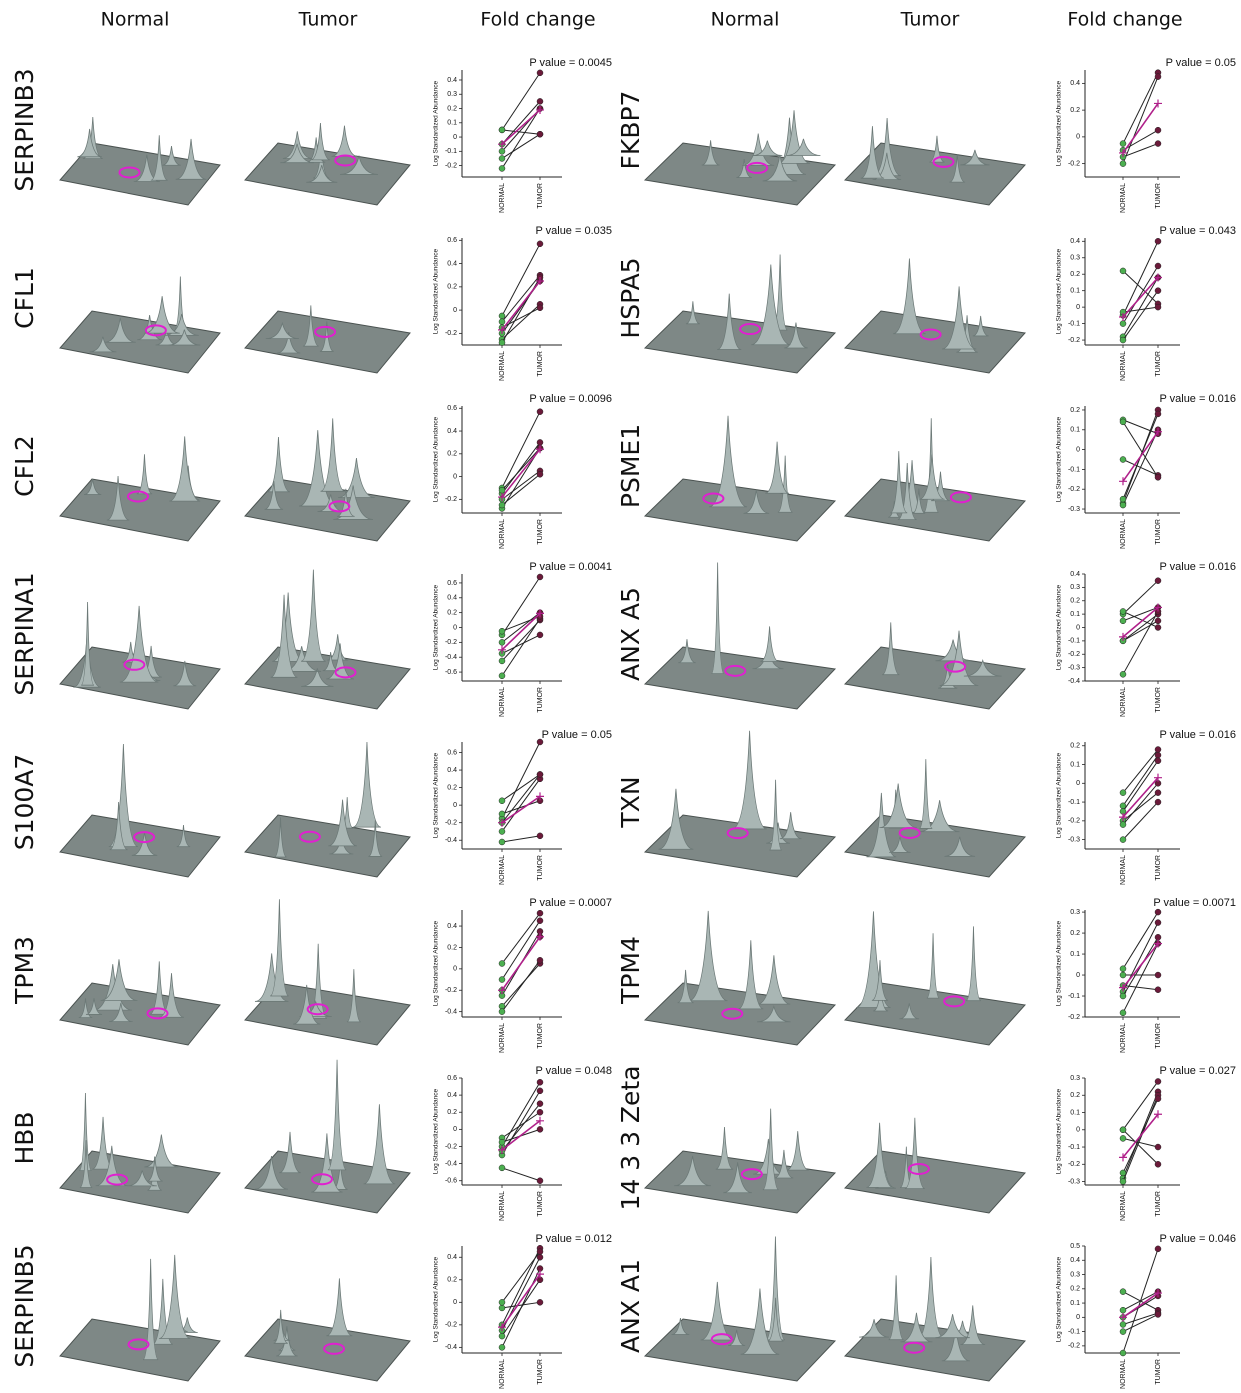 This screenshot has height=1393, width=1241. What do you see at coordinates (1074, 1181) in the screenshot?
I see `y-tick-label: -0.3` at bounding box center [1074, 1181].